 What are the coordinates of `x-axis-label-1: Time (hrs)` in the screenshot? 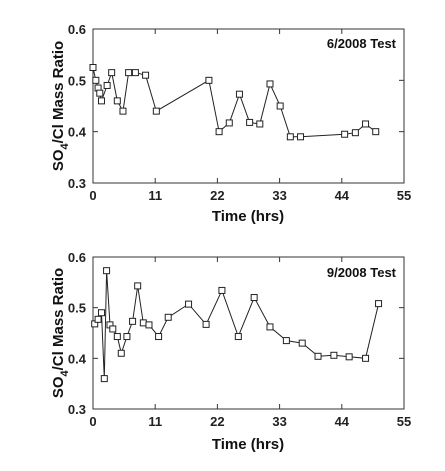 It's located at (248, 216).